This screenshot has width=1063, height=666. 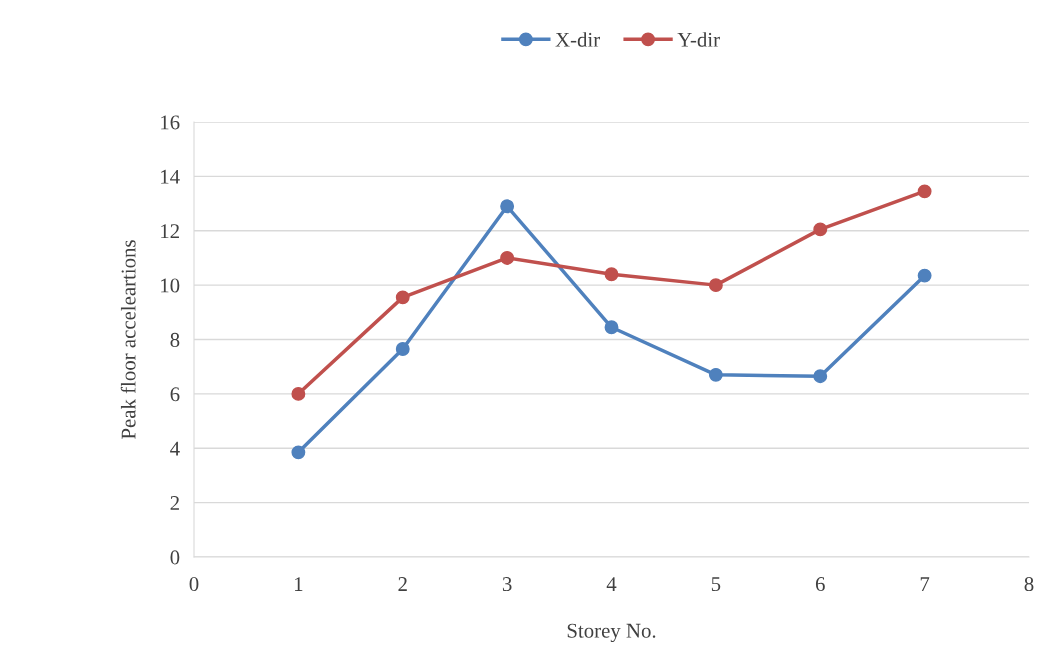 I want to click on y-axis-title: Peak floor acceleartions, so click(x=128, y=339).